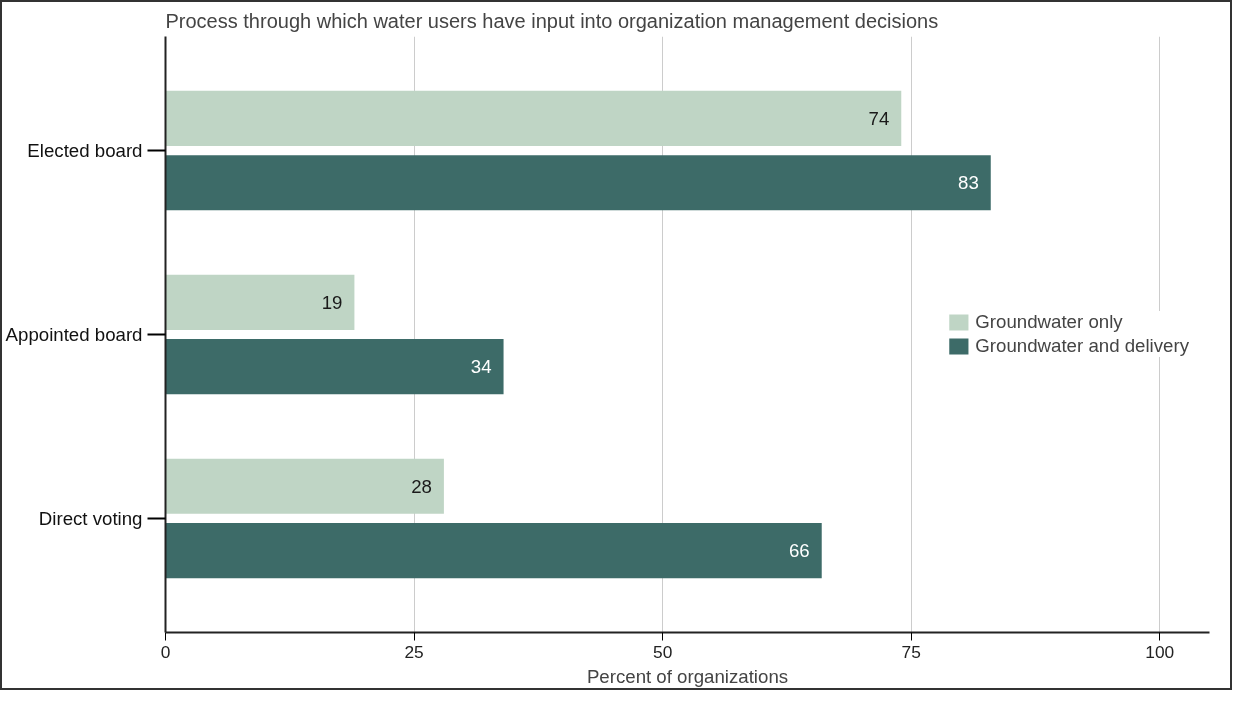 This screenshot has width=1244, height=720. What do you see at coordinates (879, 118) in the screenshot?
I see `data-label: 74` at bounding box center [879, 118].